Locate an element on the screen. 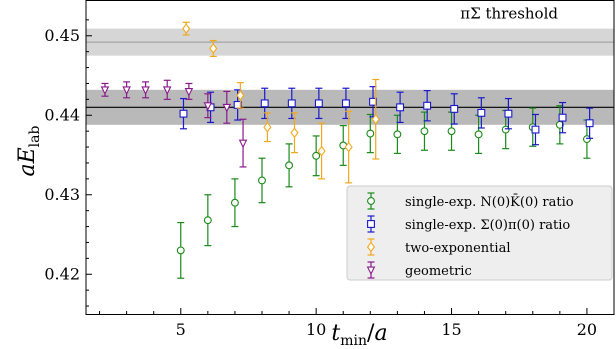 The width and height of the screenshot is (616, 349). y-tick-label: 0.45 is located at coordinates (62, 35).